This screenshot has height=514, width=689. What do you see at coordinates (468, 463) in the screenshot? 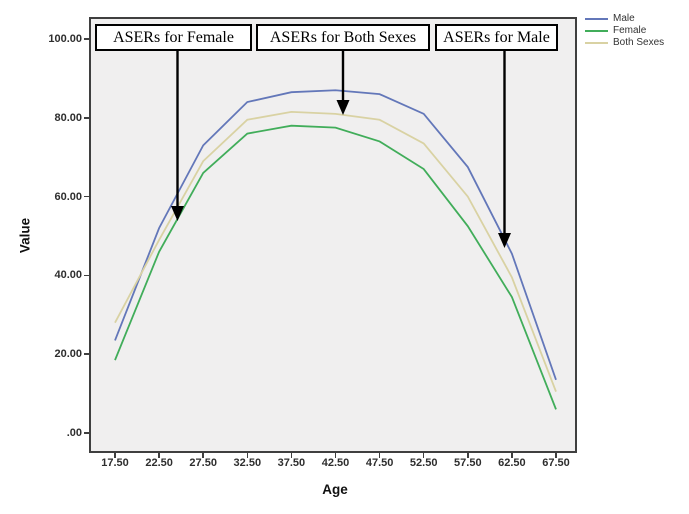
I see `x-tick-label: 57.50` at bounding box center [468, 463].